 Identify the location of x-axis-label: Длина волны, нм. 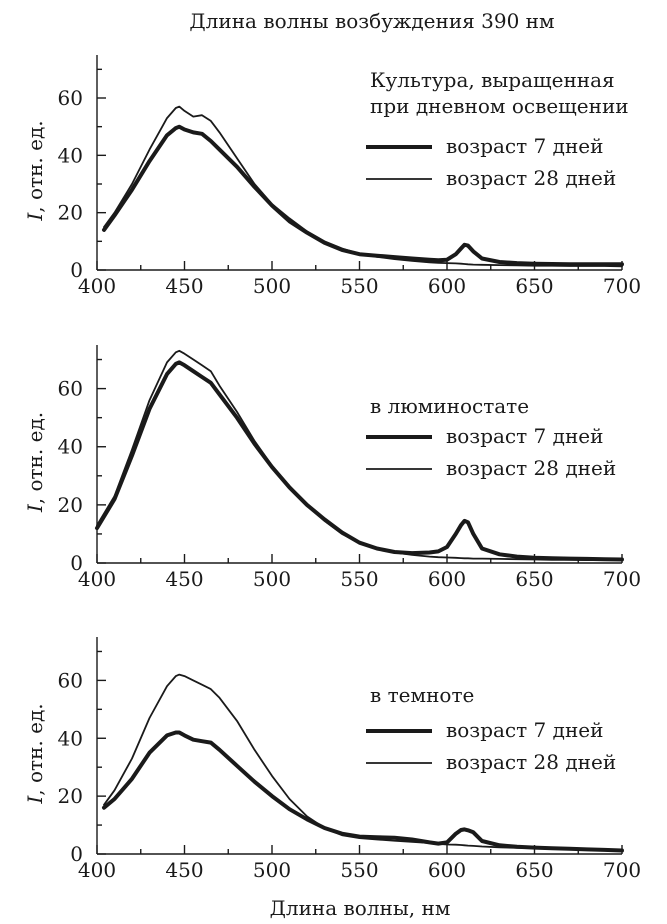
(360, 908).